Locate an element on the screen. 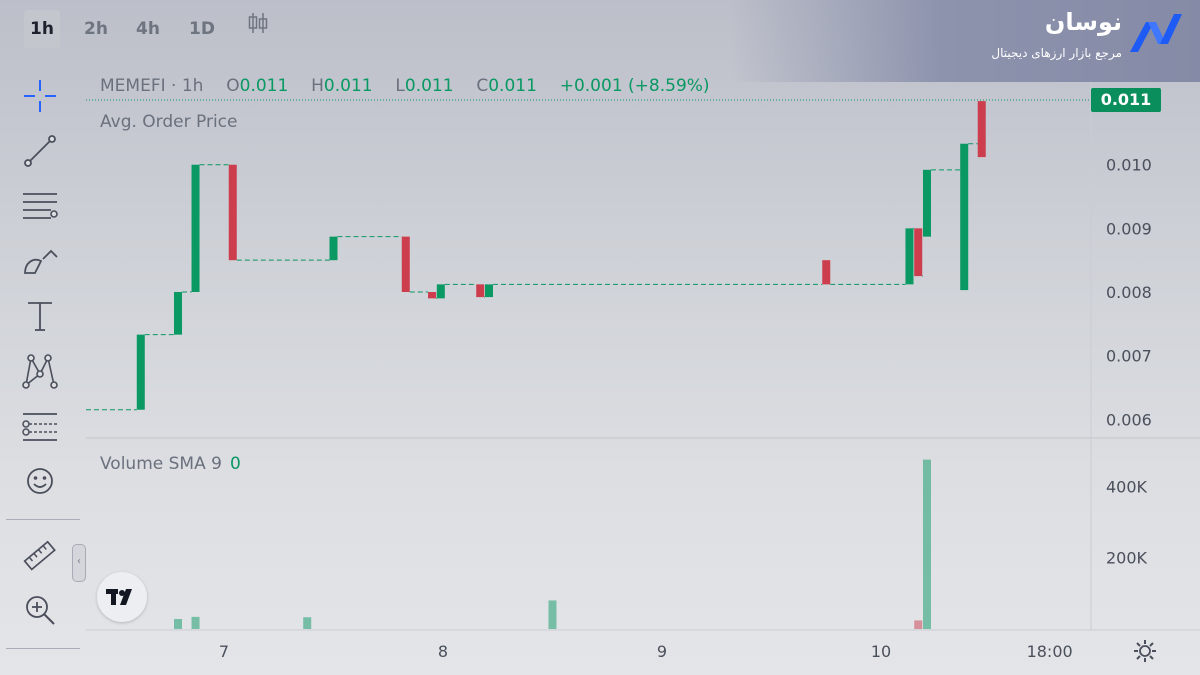 Image resolution: width=1200 pixels, height=675 pixels. volume-legend: Volume SMA 9 0 is located at coordinates (170, 464).